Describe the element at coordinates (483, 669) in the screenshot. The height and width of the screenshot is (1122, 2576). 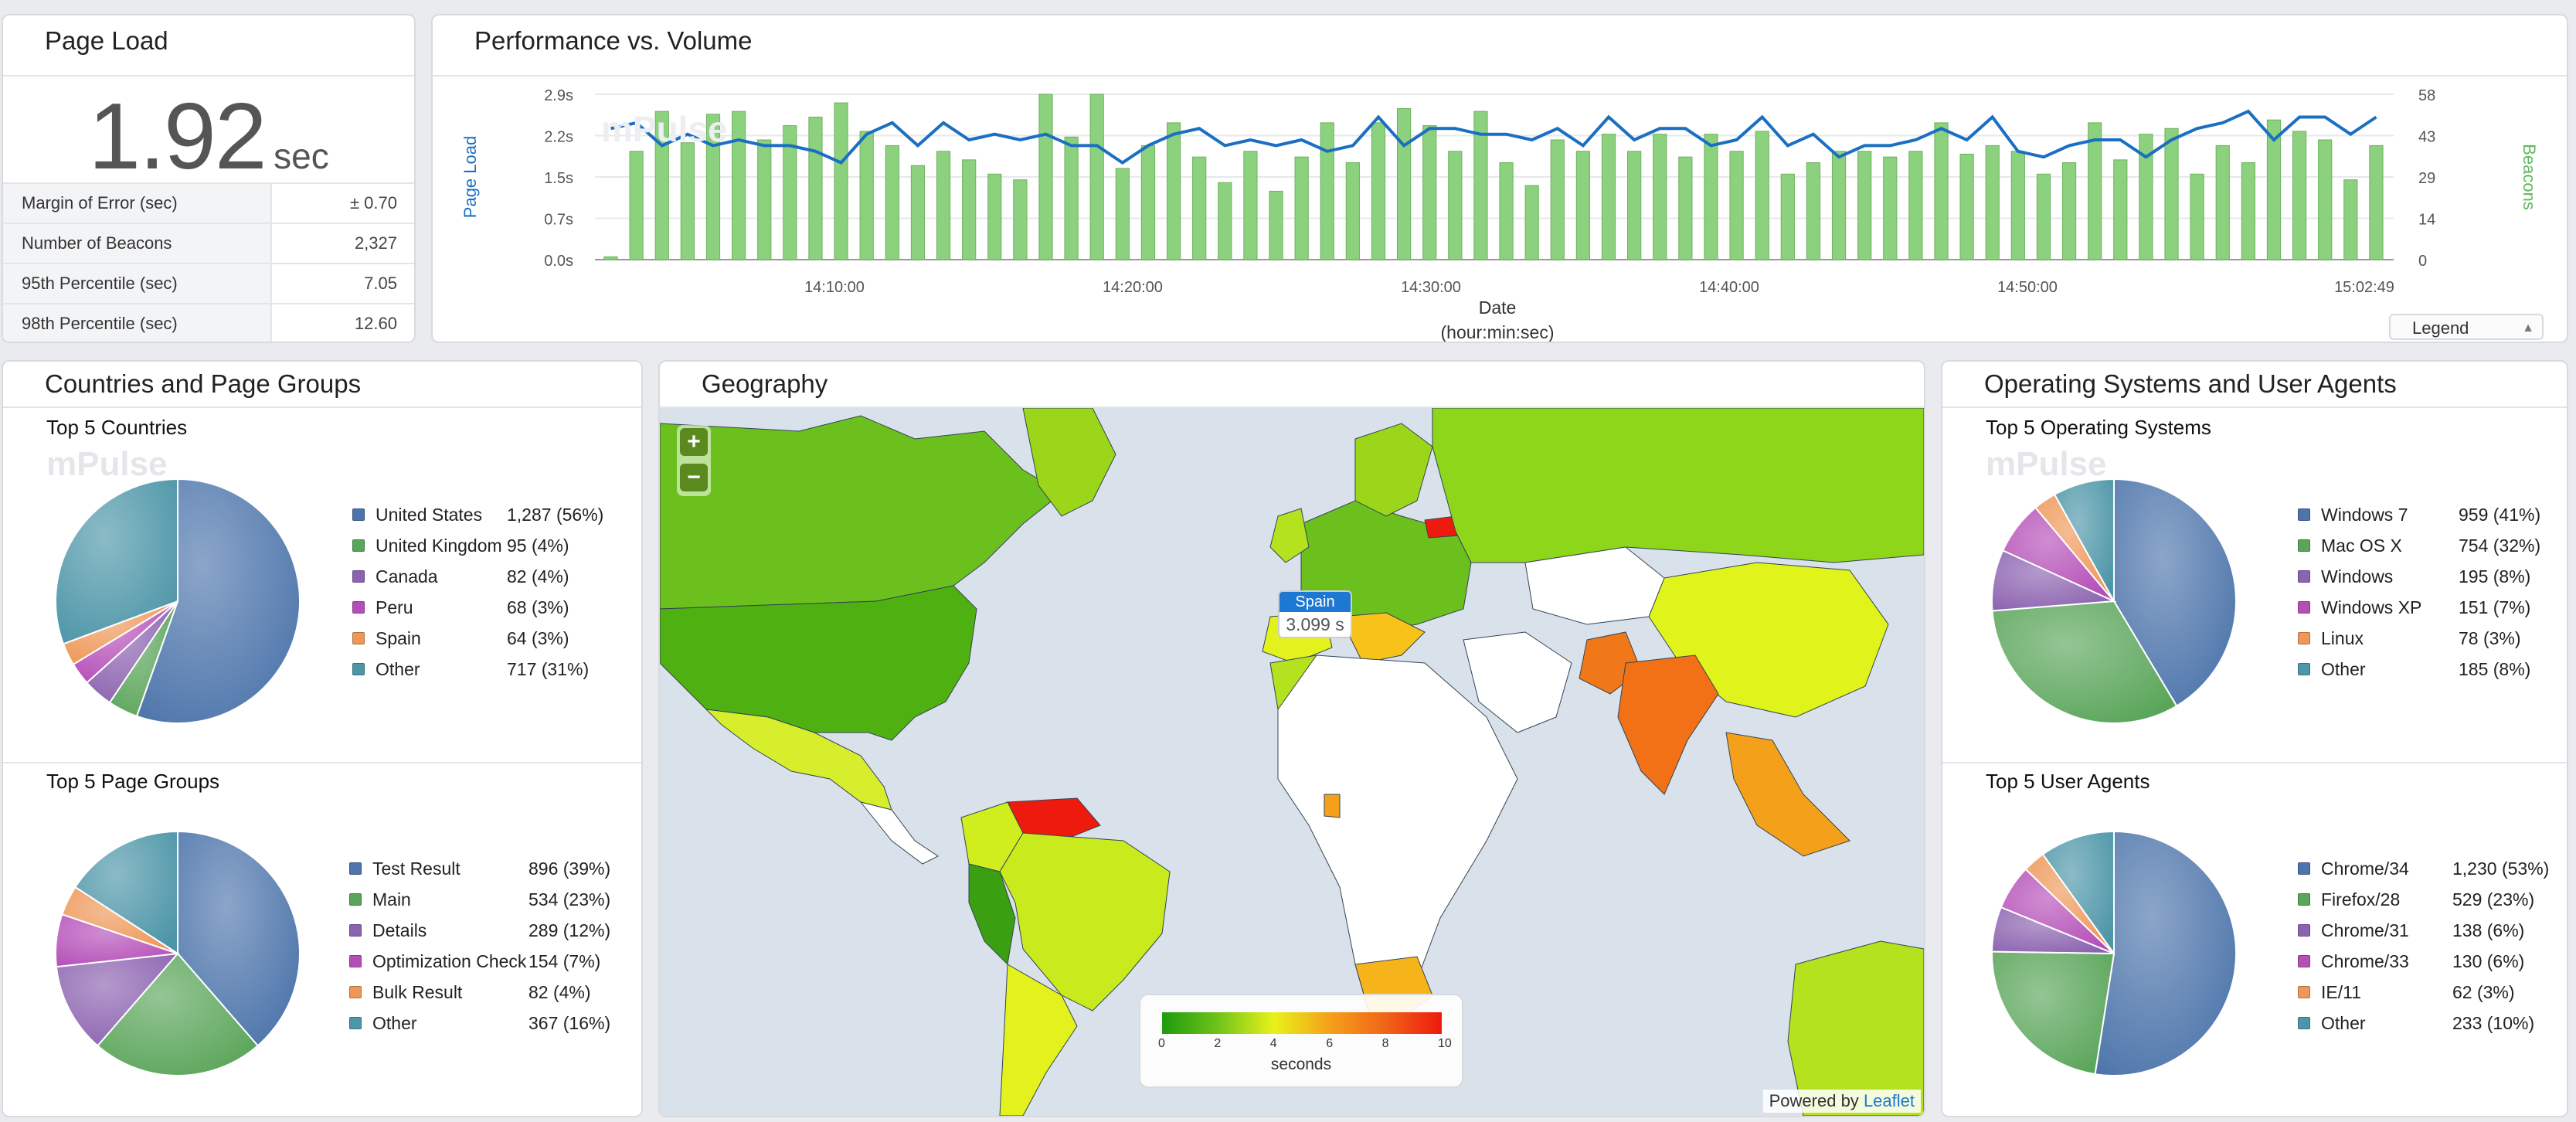
I see `legend-item: Other 717 (31%)` at that location.